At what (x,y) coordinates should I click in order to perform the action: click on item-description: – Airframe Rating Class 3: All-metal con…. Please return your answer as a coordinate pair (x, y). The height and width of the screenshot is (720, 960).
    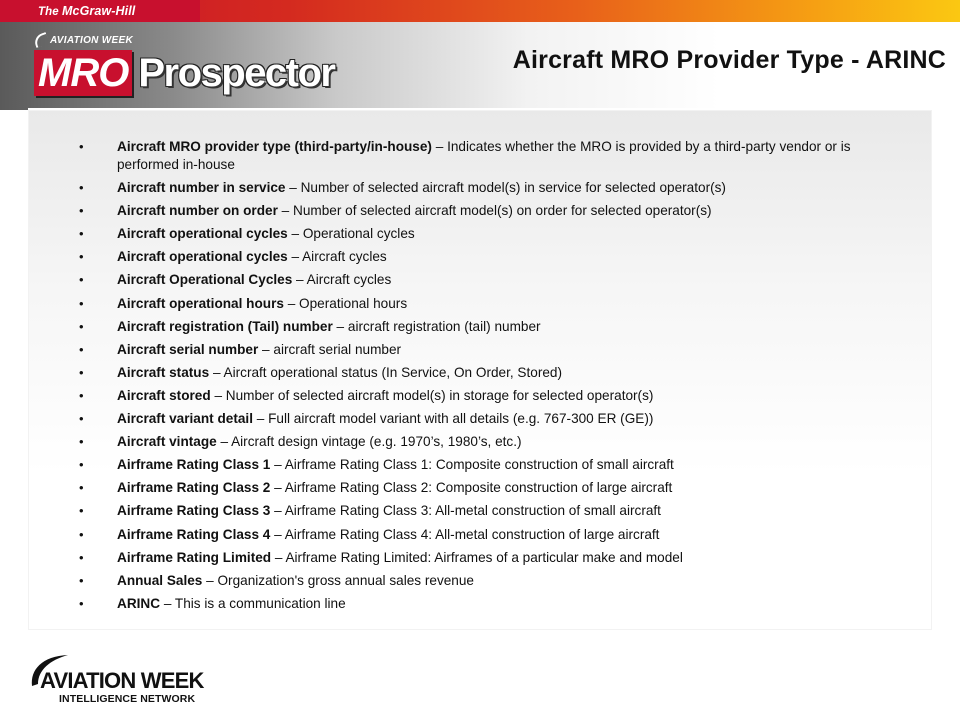
    Looking at the image, I should click on (465, 510).